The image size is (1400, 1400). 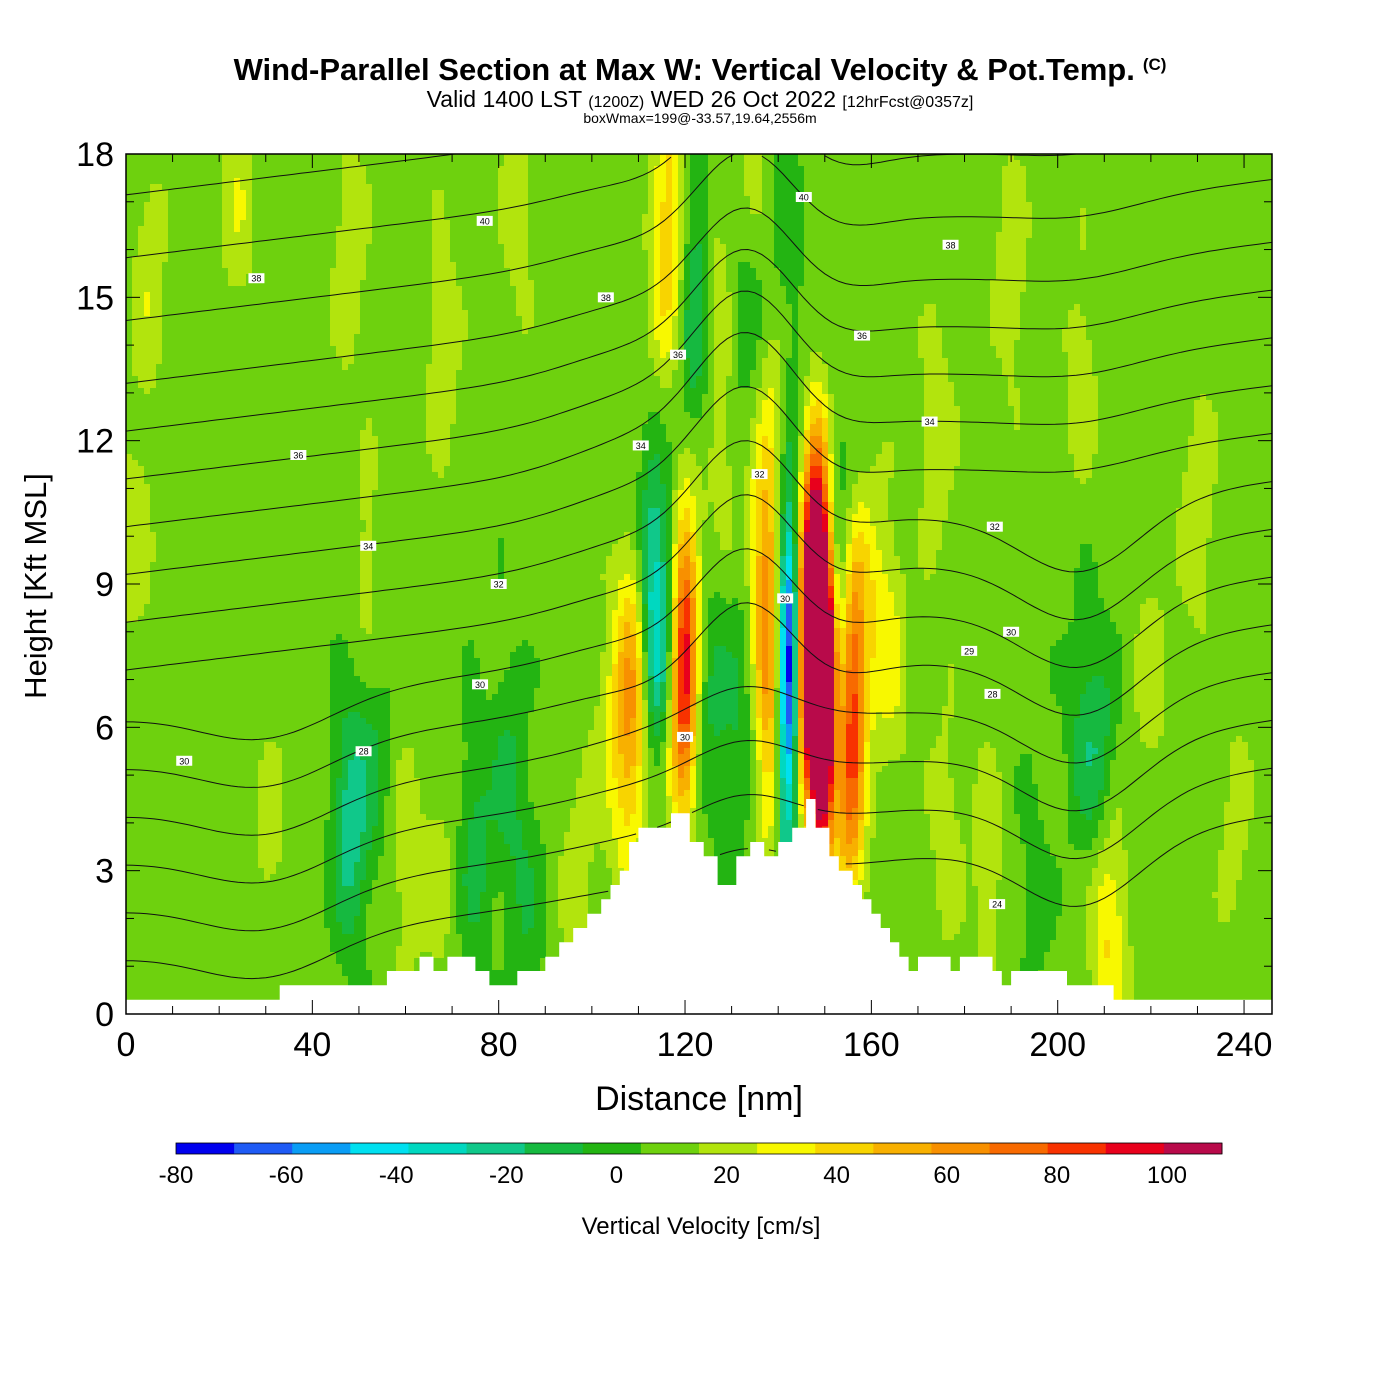 I want to click on contour-label: 34, so click(x=930, y=422).